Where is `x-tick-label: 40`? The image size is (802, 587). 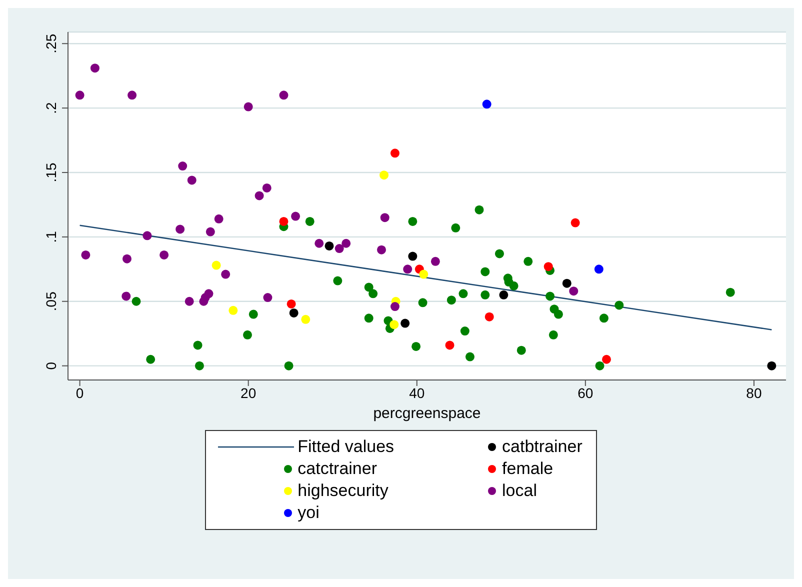
x-tick-label: 40 is located at coordinates (417, 392).